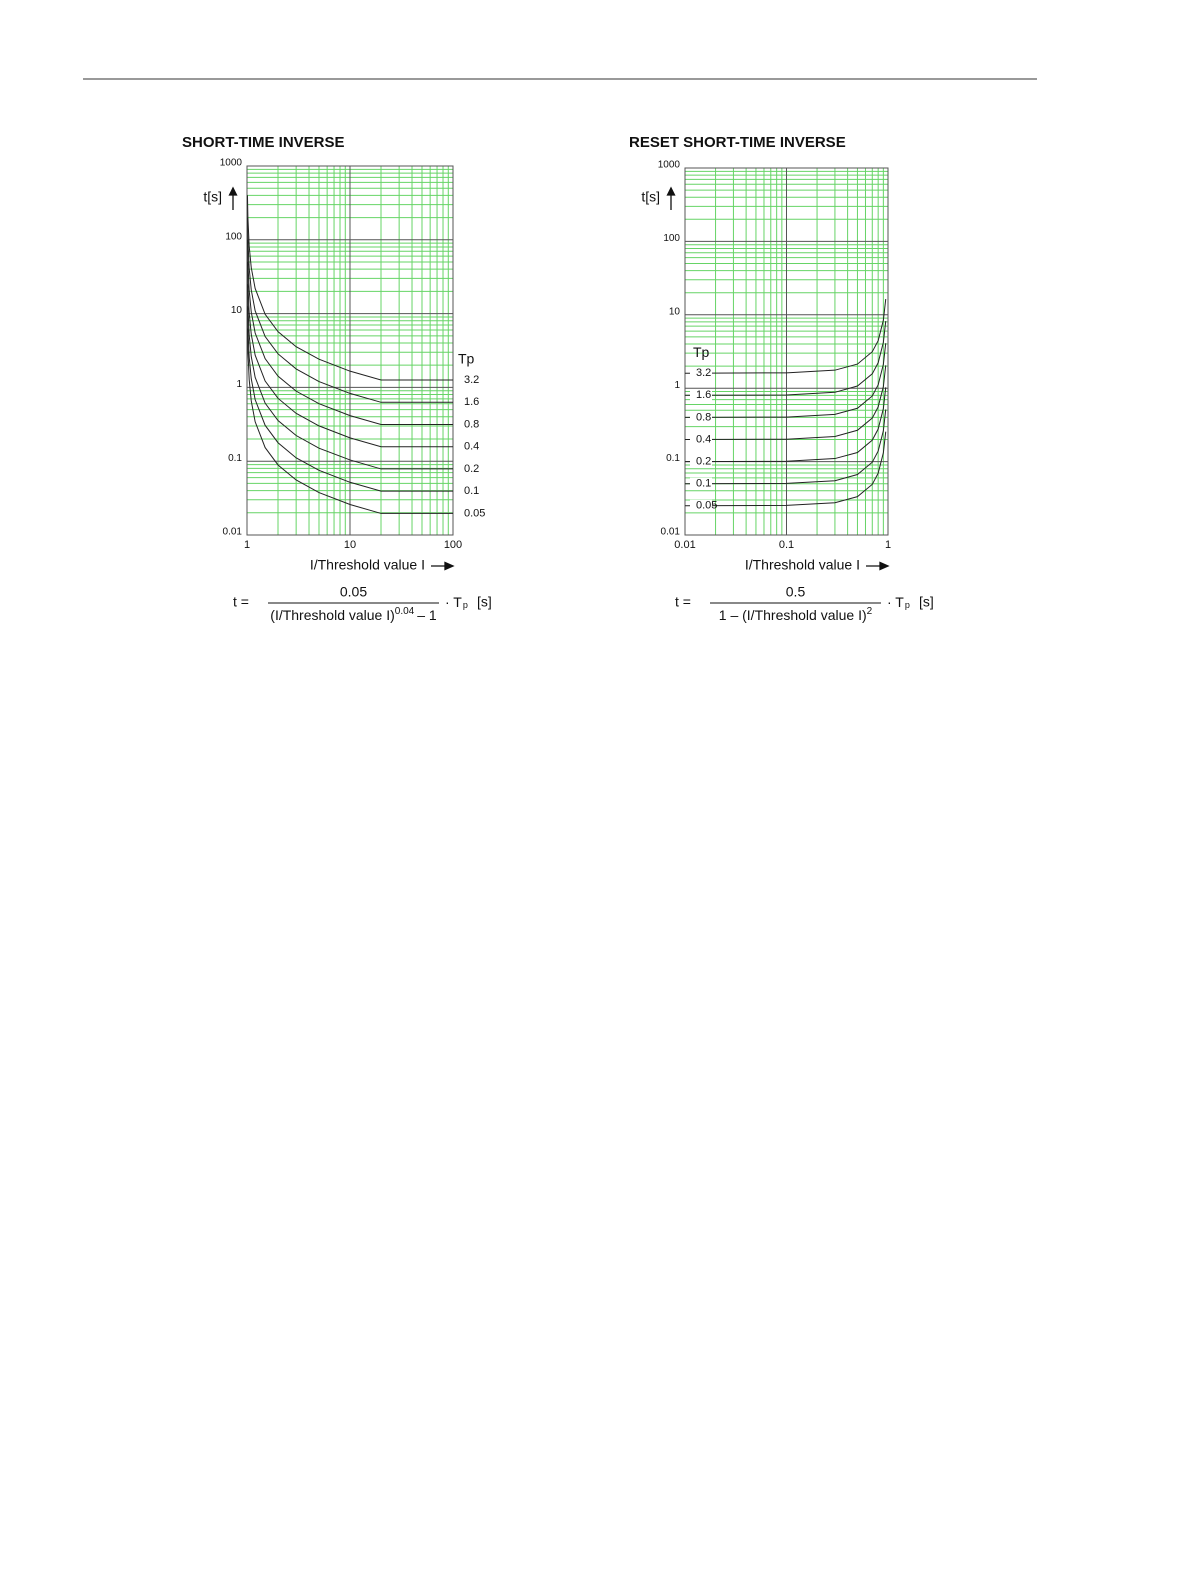 The height and width of the screenshot is (1587, 1191). Describe the element at coordinates (427, 615) in the screenshot. I see `denominator-tail: – 1` at that location.